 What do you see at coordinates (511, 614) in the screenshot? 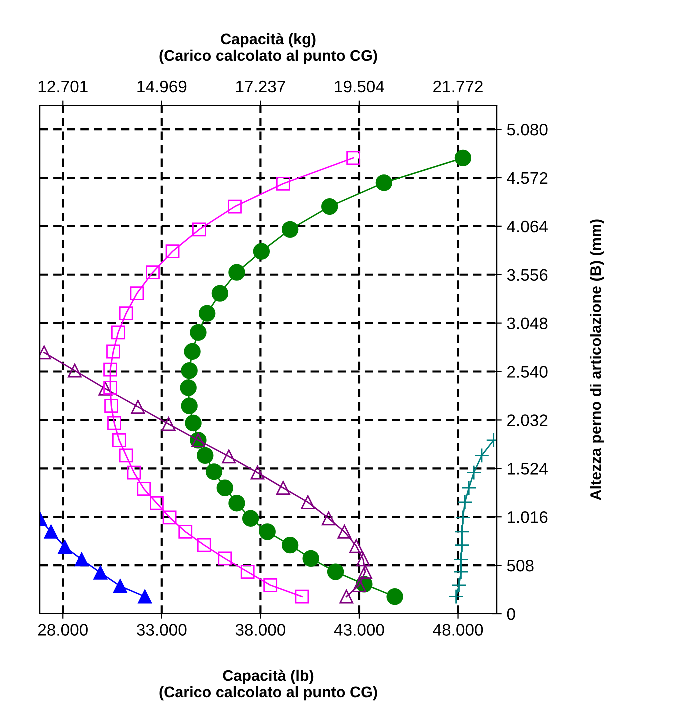
I see `y-tick-label: 0` at bounding box center [511, 614].